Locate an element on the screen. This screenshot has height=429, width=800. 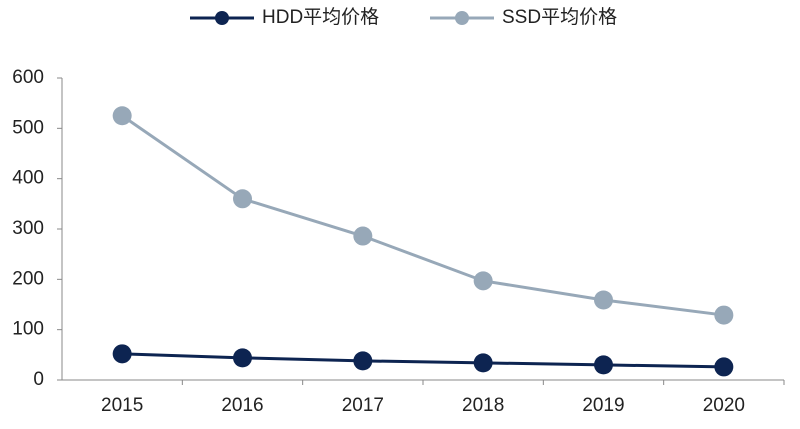
y-tick-label: 0 is located at coordinates (38, 379).